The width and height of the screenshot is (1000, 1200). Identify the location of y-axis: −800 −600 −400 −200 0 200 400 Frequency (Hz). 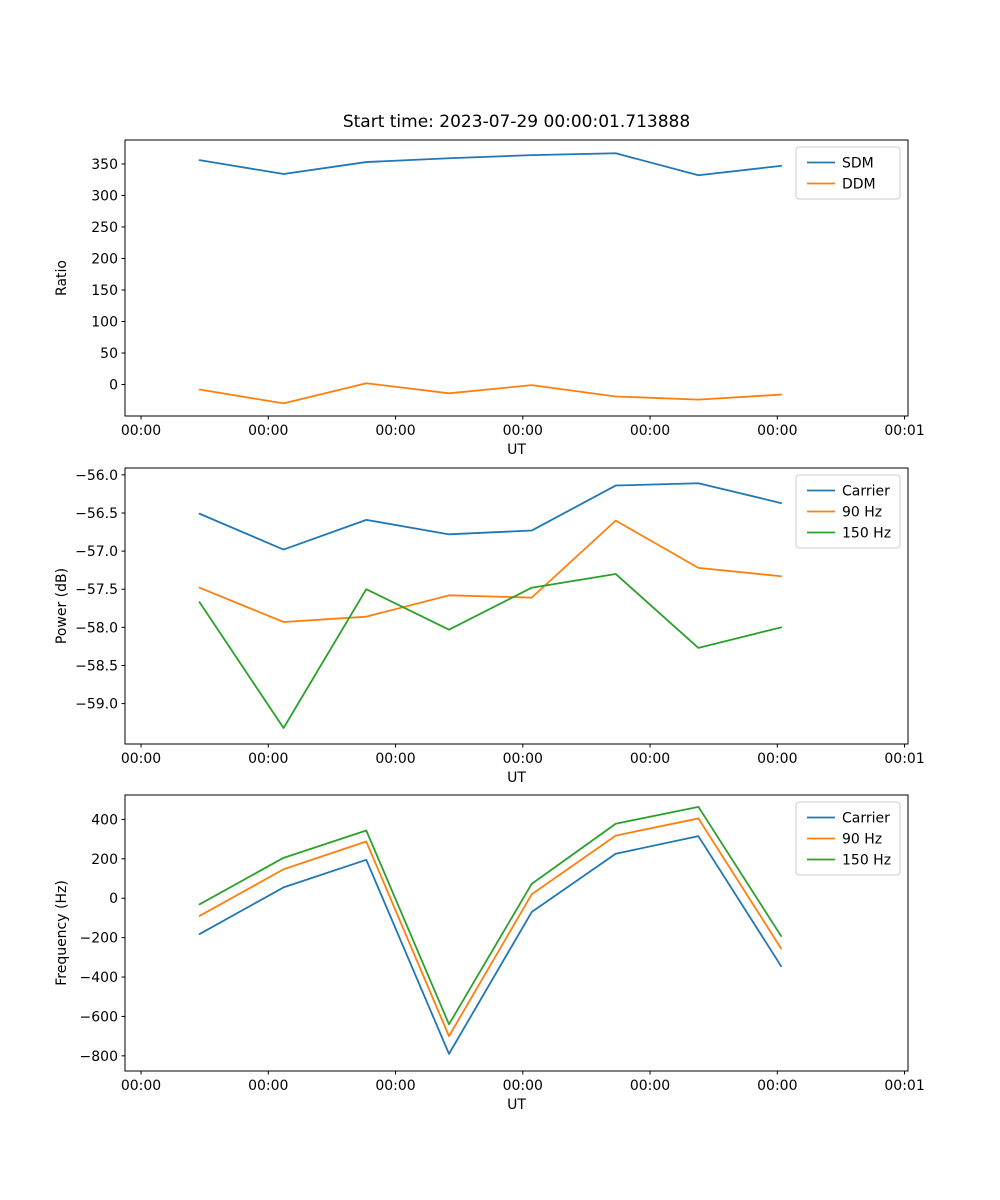
(89, 938).